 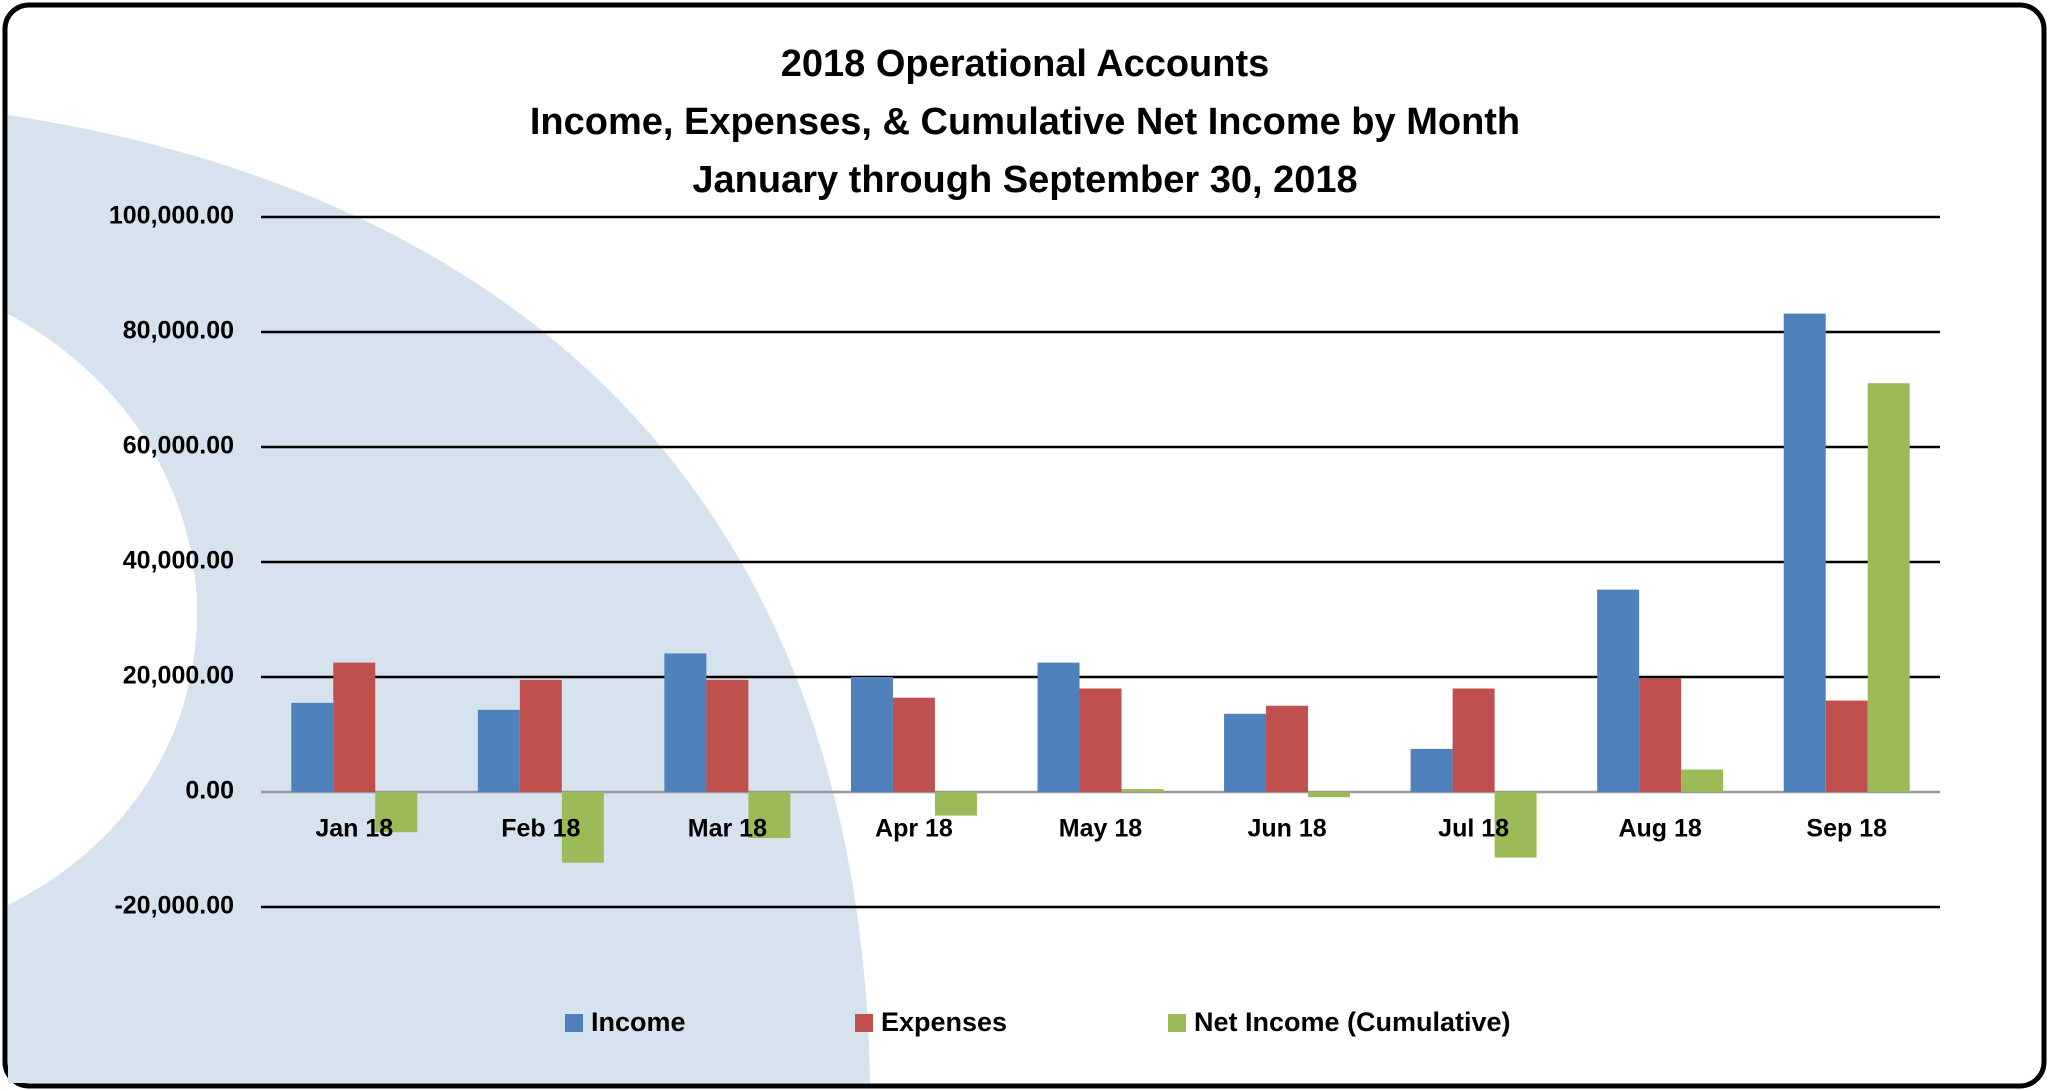 I want to click on legend-label: Net Income (Cumulative), so click(x=1352, y=1022).